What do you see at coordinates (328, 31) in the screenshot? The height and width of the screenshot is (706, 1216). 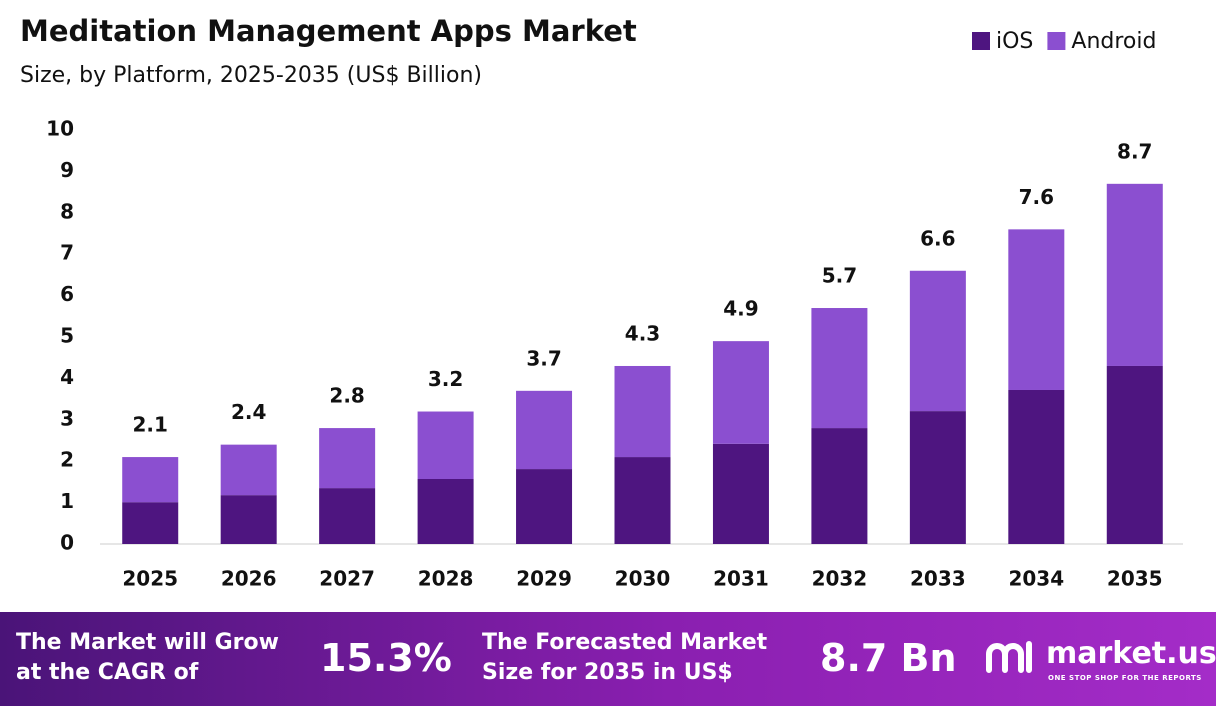 I see `chart-title: Meditation Management Apps Market` at bounding box center [328, 31].